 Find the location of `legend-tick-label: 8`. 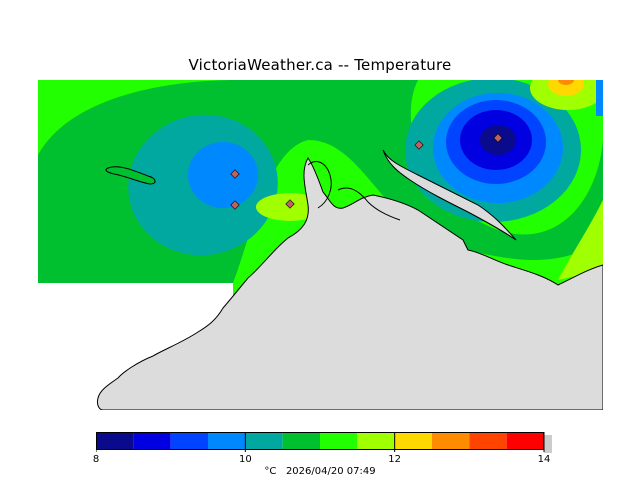

legend-tick-label: 8 is located at coordinates (96, 459).